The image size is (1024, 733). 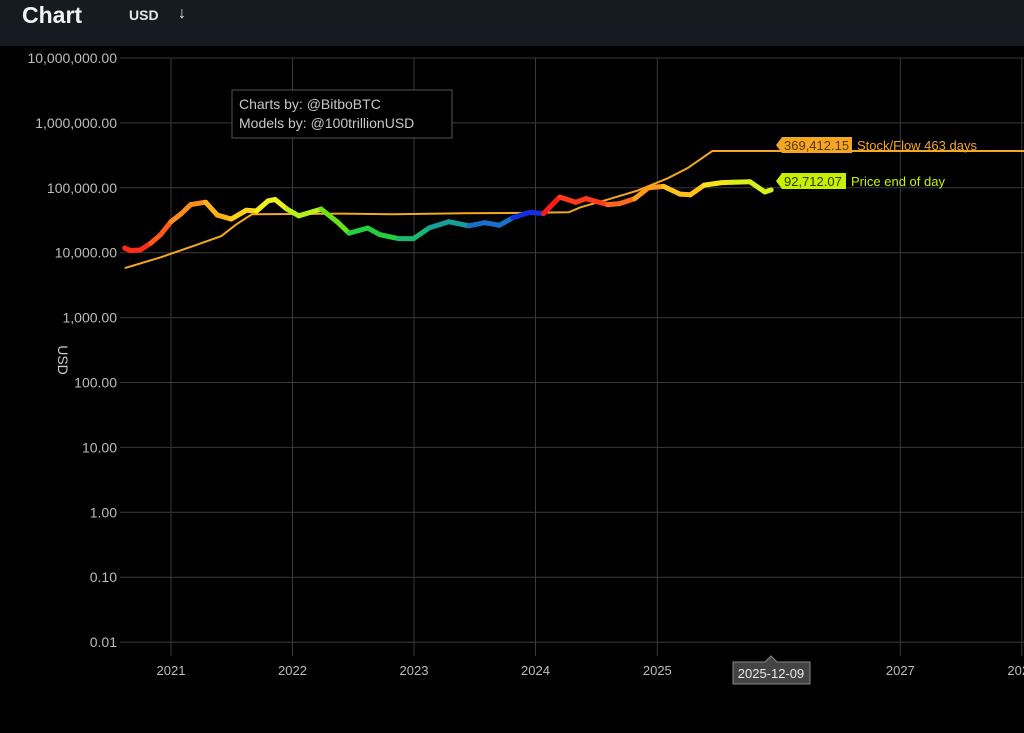 What do you see at coordinates (590, 670) in the screenshot?
I see `x-axis-ticks: 2021 2022 2023 2024 2025 2027 2028` at bounding box center [590, 670].